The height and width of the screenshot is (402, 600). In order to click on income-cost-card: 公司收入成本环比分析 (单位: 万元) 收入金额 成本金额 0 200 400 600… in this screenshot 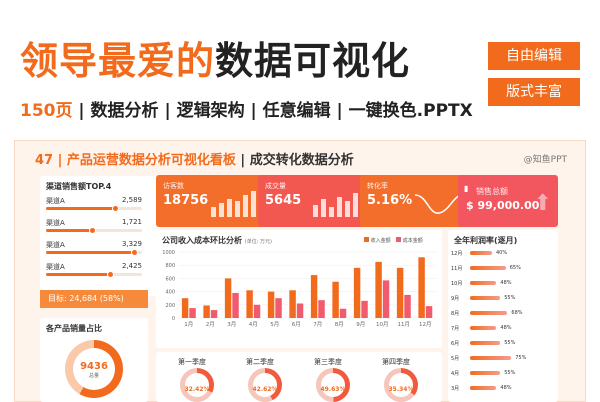, I will do `click(299, 289)`.